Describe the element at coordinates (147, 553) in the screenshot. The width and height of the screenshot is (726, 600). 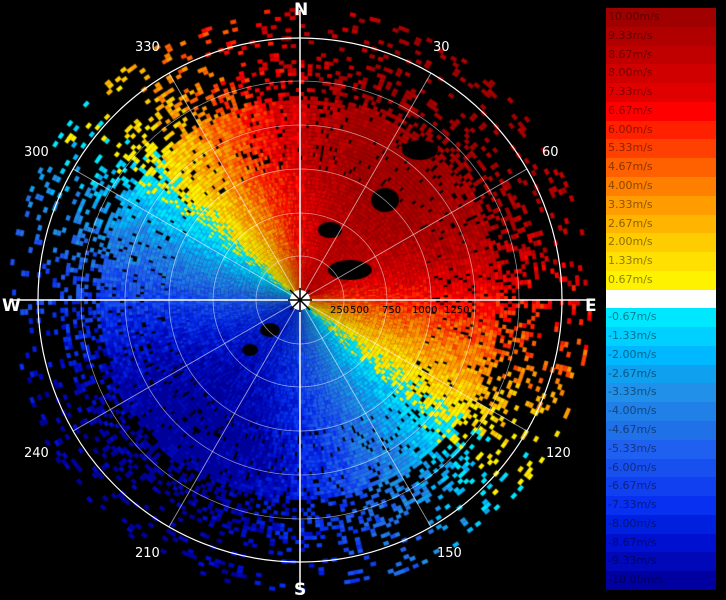
I see `bearing-210: 210` at that location.